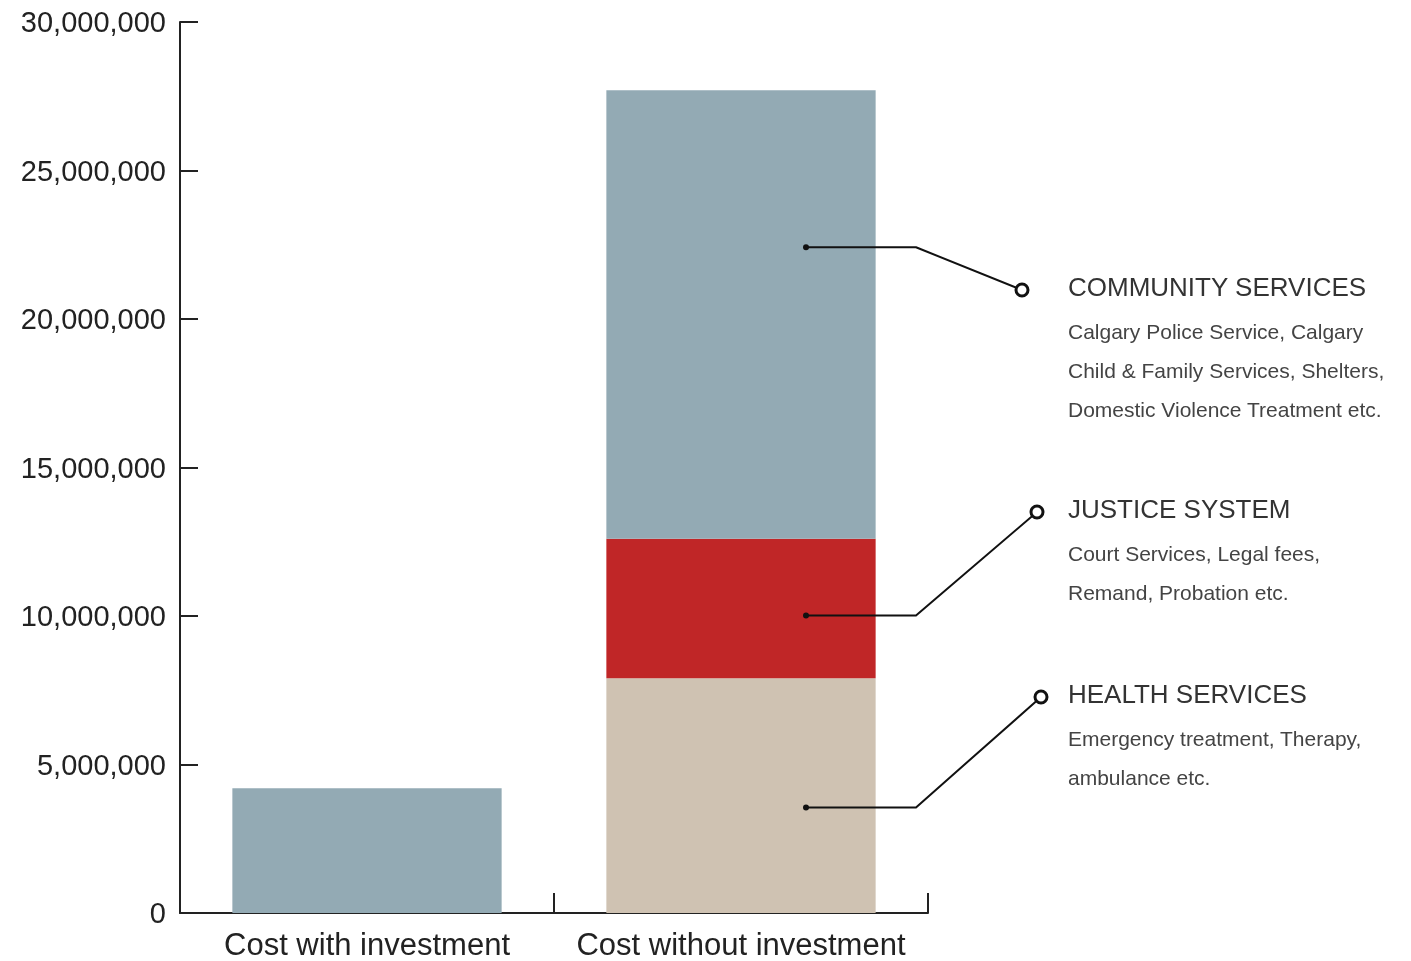 This screenshot has width=1411, height=961. Describe the element at coordinates (1187, 694) in the screenshot. I see `text: HEALTH SERVICES` at that location.